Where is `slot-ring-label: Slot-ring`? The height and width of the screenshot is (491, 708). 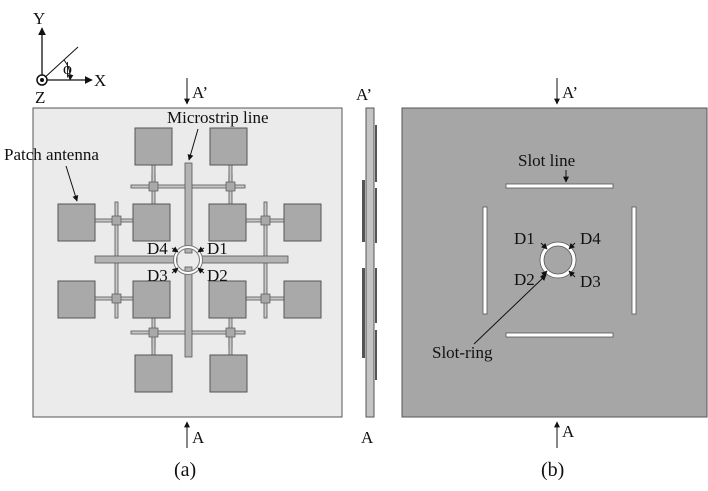 slot-ring-label: Slot-ring is located at coordinates (462, 352).